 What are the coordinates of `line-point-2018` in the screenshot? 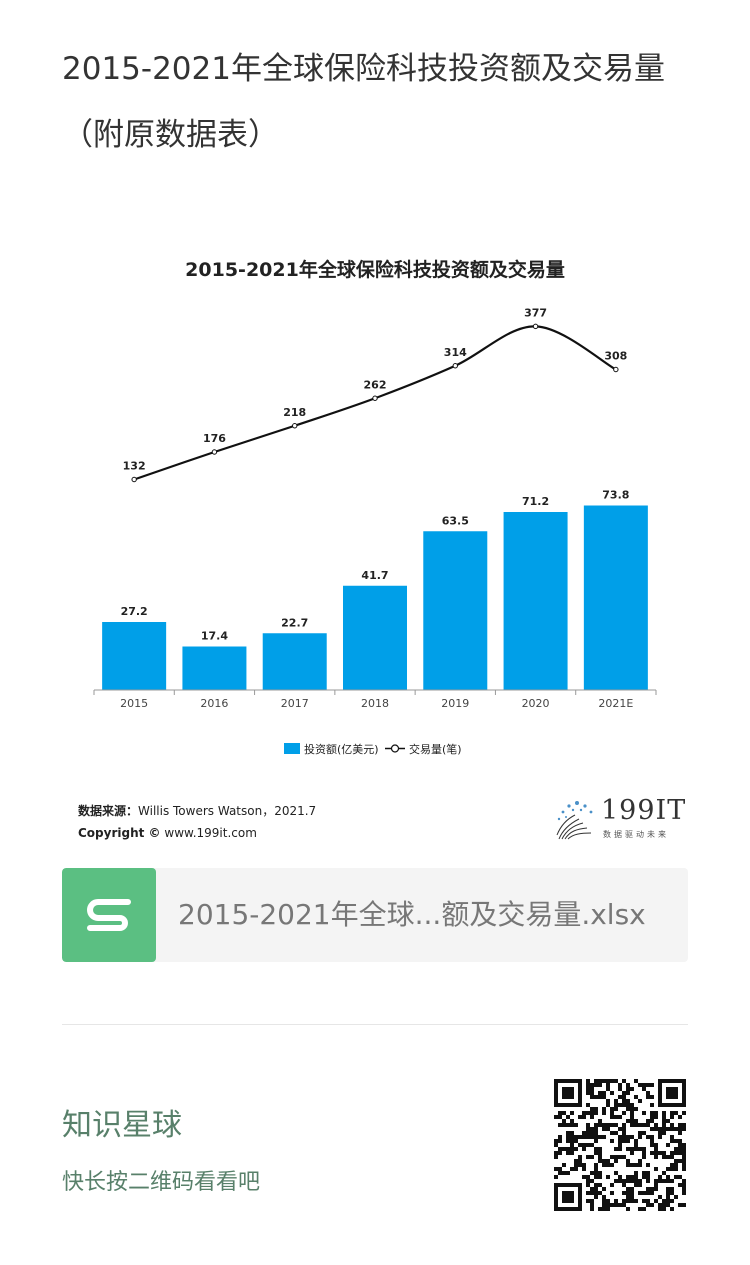 It's located at (375, 398).